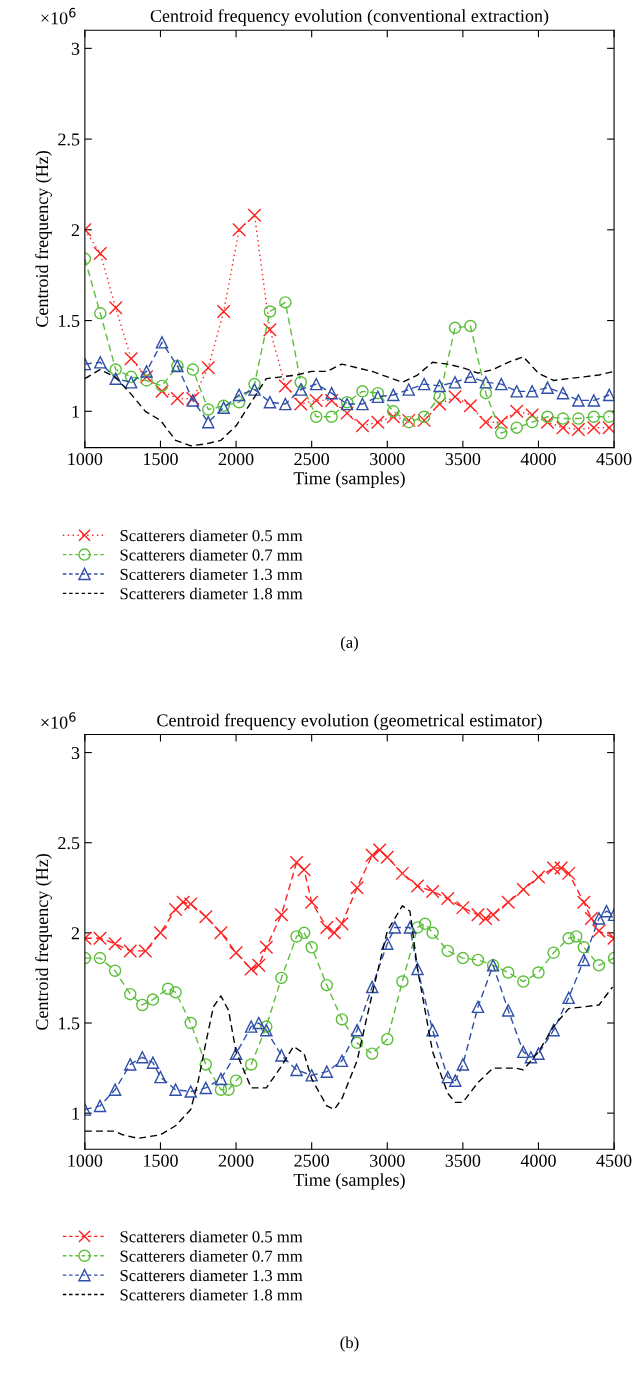 This screenshot has width=643, height=1373. I want to click on y-tick-label: 3, so click(75, 753).